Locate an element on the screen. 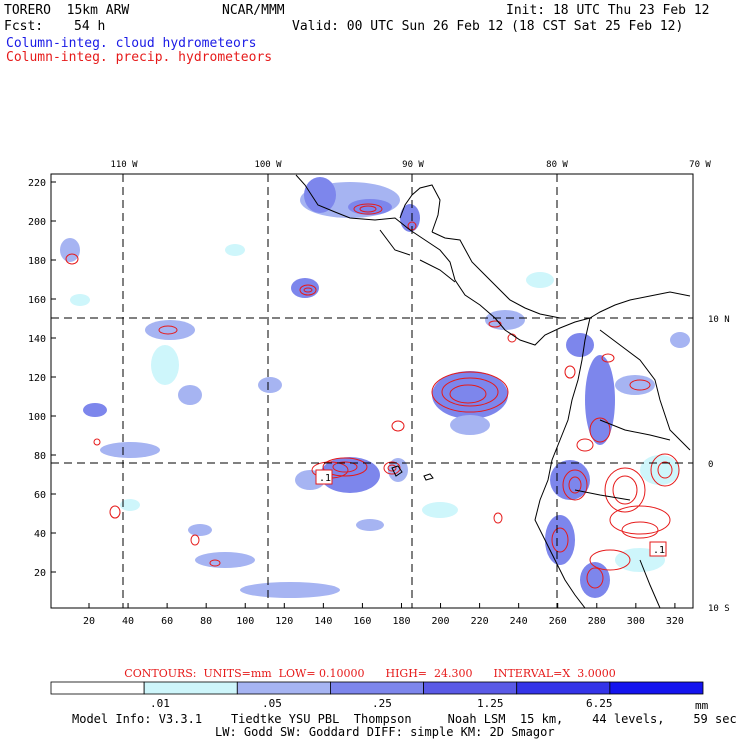 This screenshot has height=740, width=740. grid-y-label: 160 is located at coordinates (37, 300).